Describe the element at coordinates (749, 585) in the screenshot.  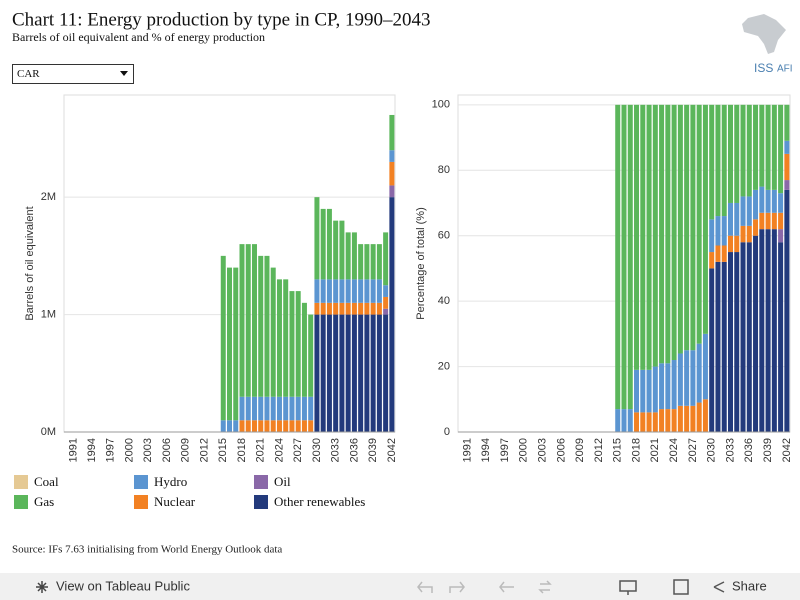
I see `share-text: Share` at that location.